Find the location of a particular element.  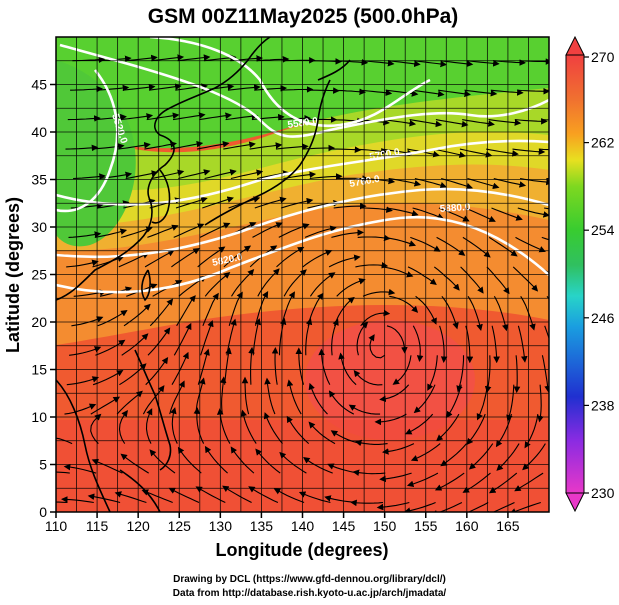

coast-taiwan is located at coordinates (146, 285).